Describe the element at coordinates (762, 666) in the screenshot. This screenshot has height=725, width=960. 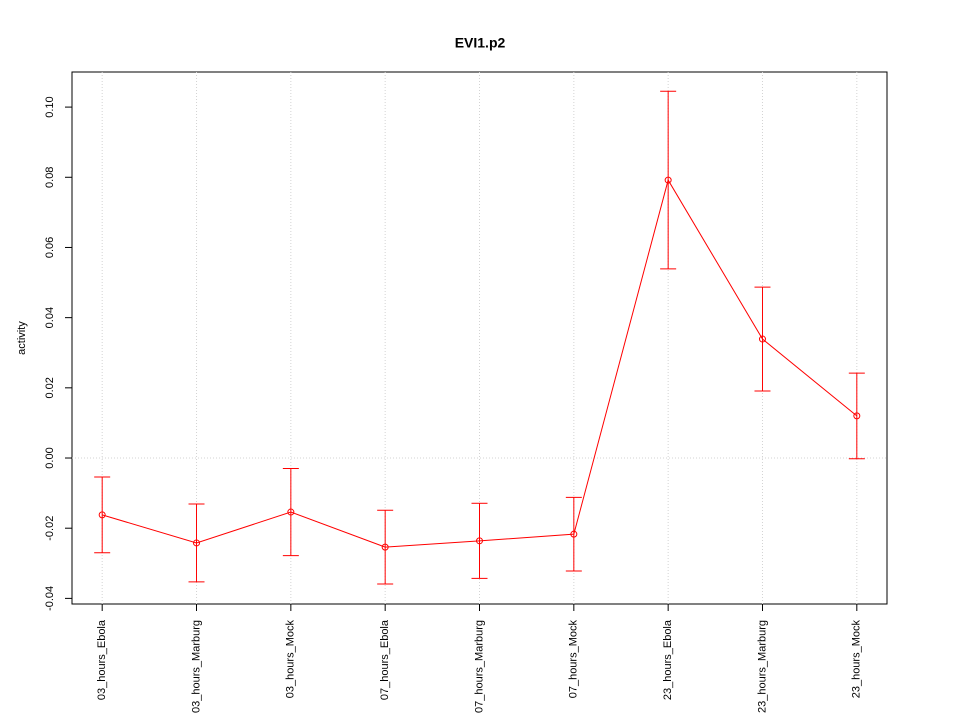
I see `x-tick-label: 23_hours_Marburg` at that location.